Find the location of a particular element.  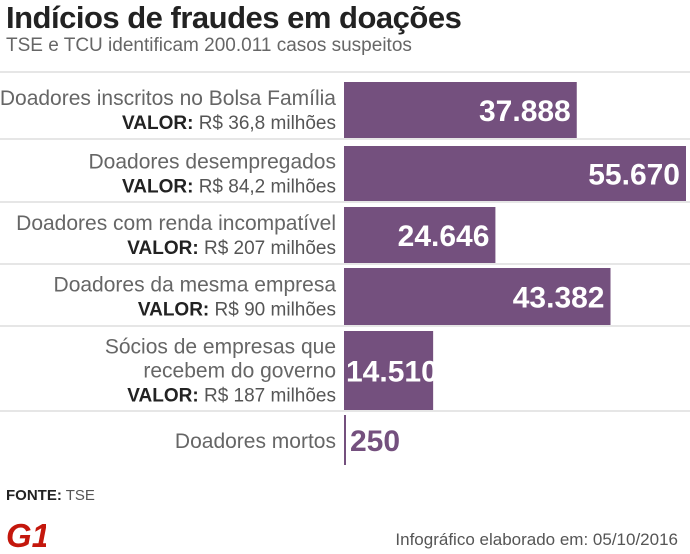

valor-label: VALOR: R$ 207 milhões is located at coordinates (231, 248).